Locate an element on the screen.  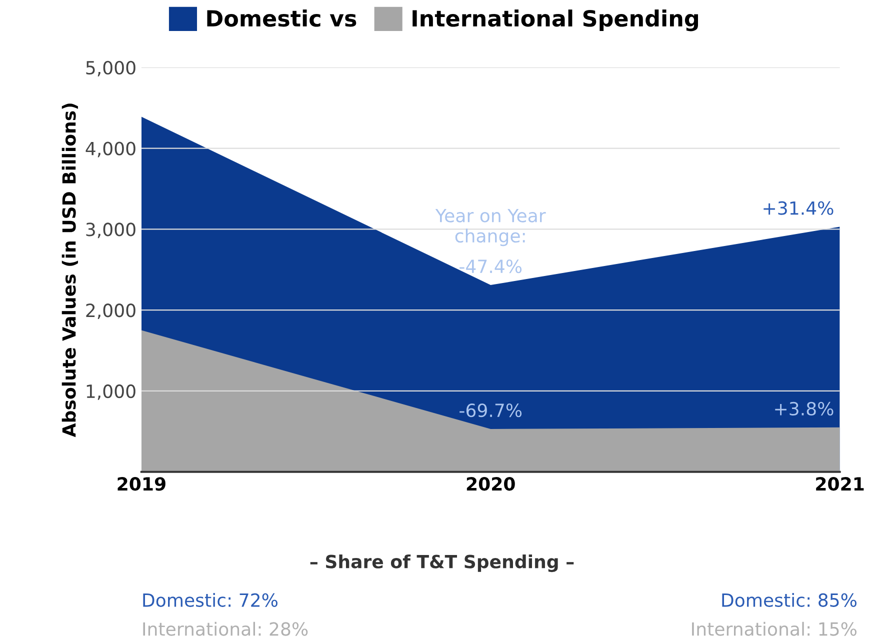
text: International: 28% is located at coordinates (225, 629).